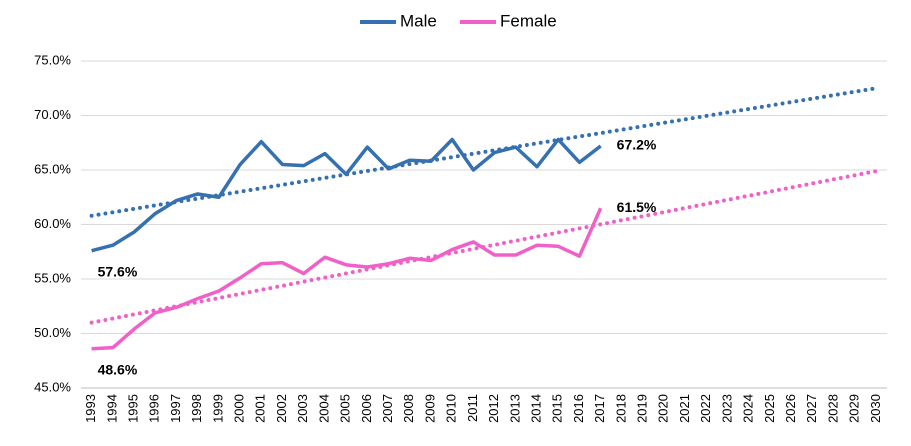 This screenshot has height=446, width=911. I want to click on x-tick-label: 1995, so click(132, 408).